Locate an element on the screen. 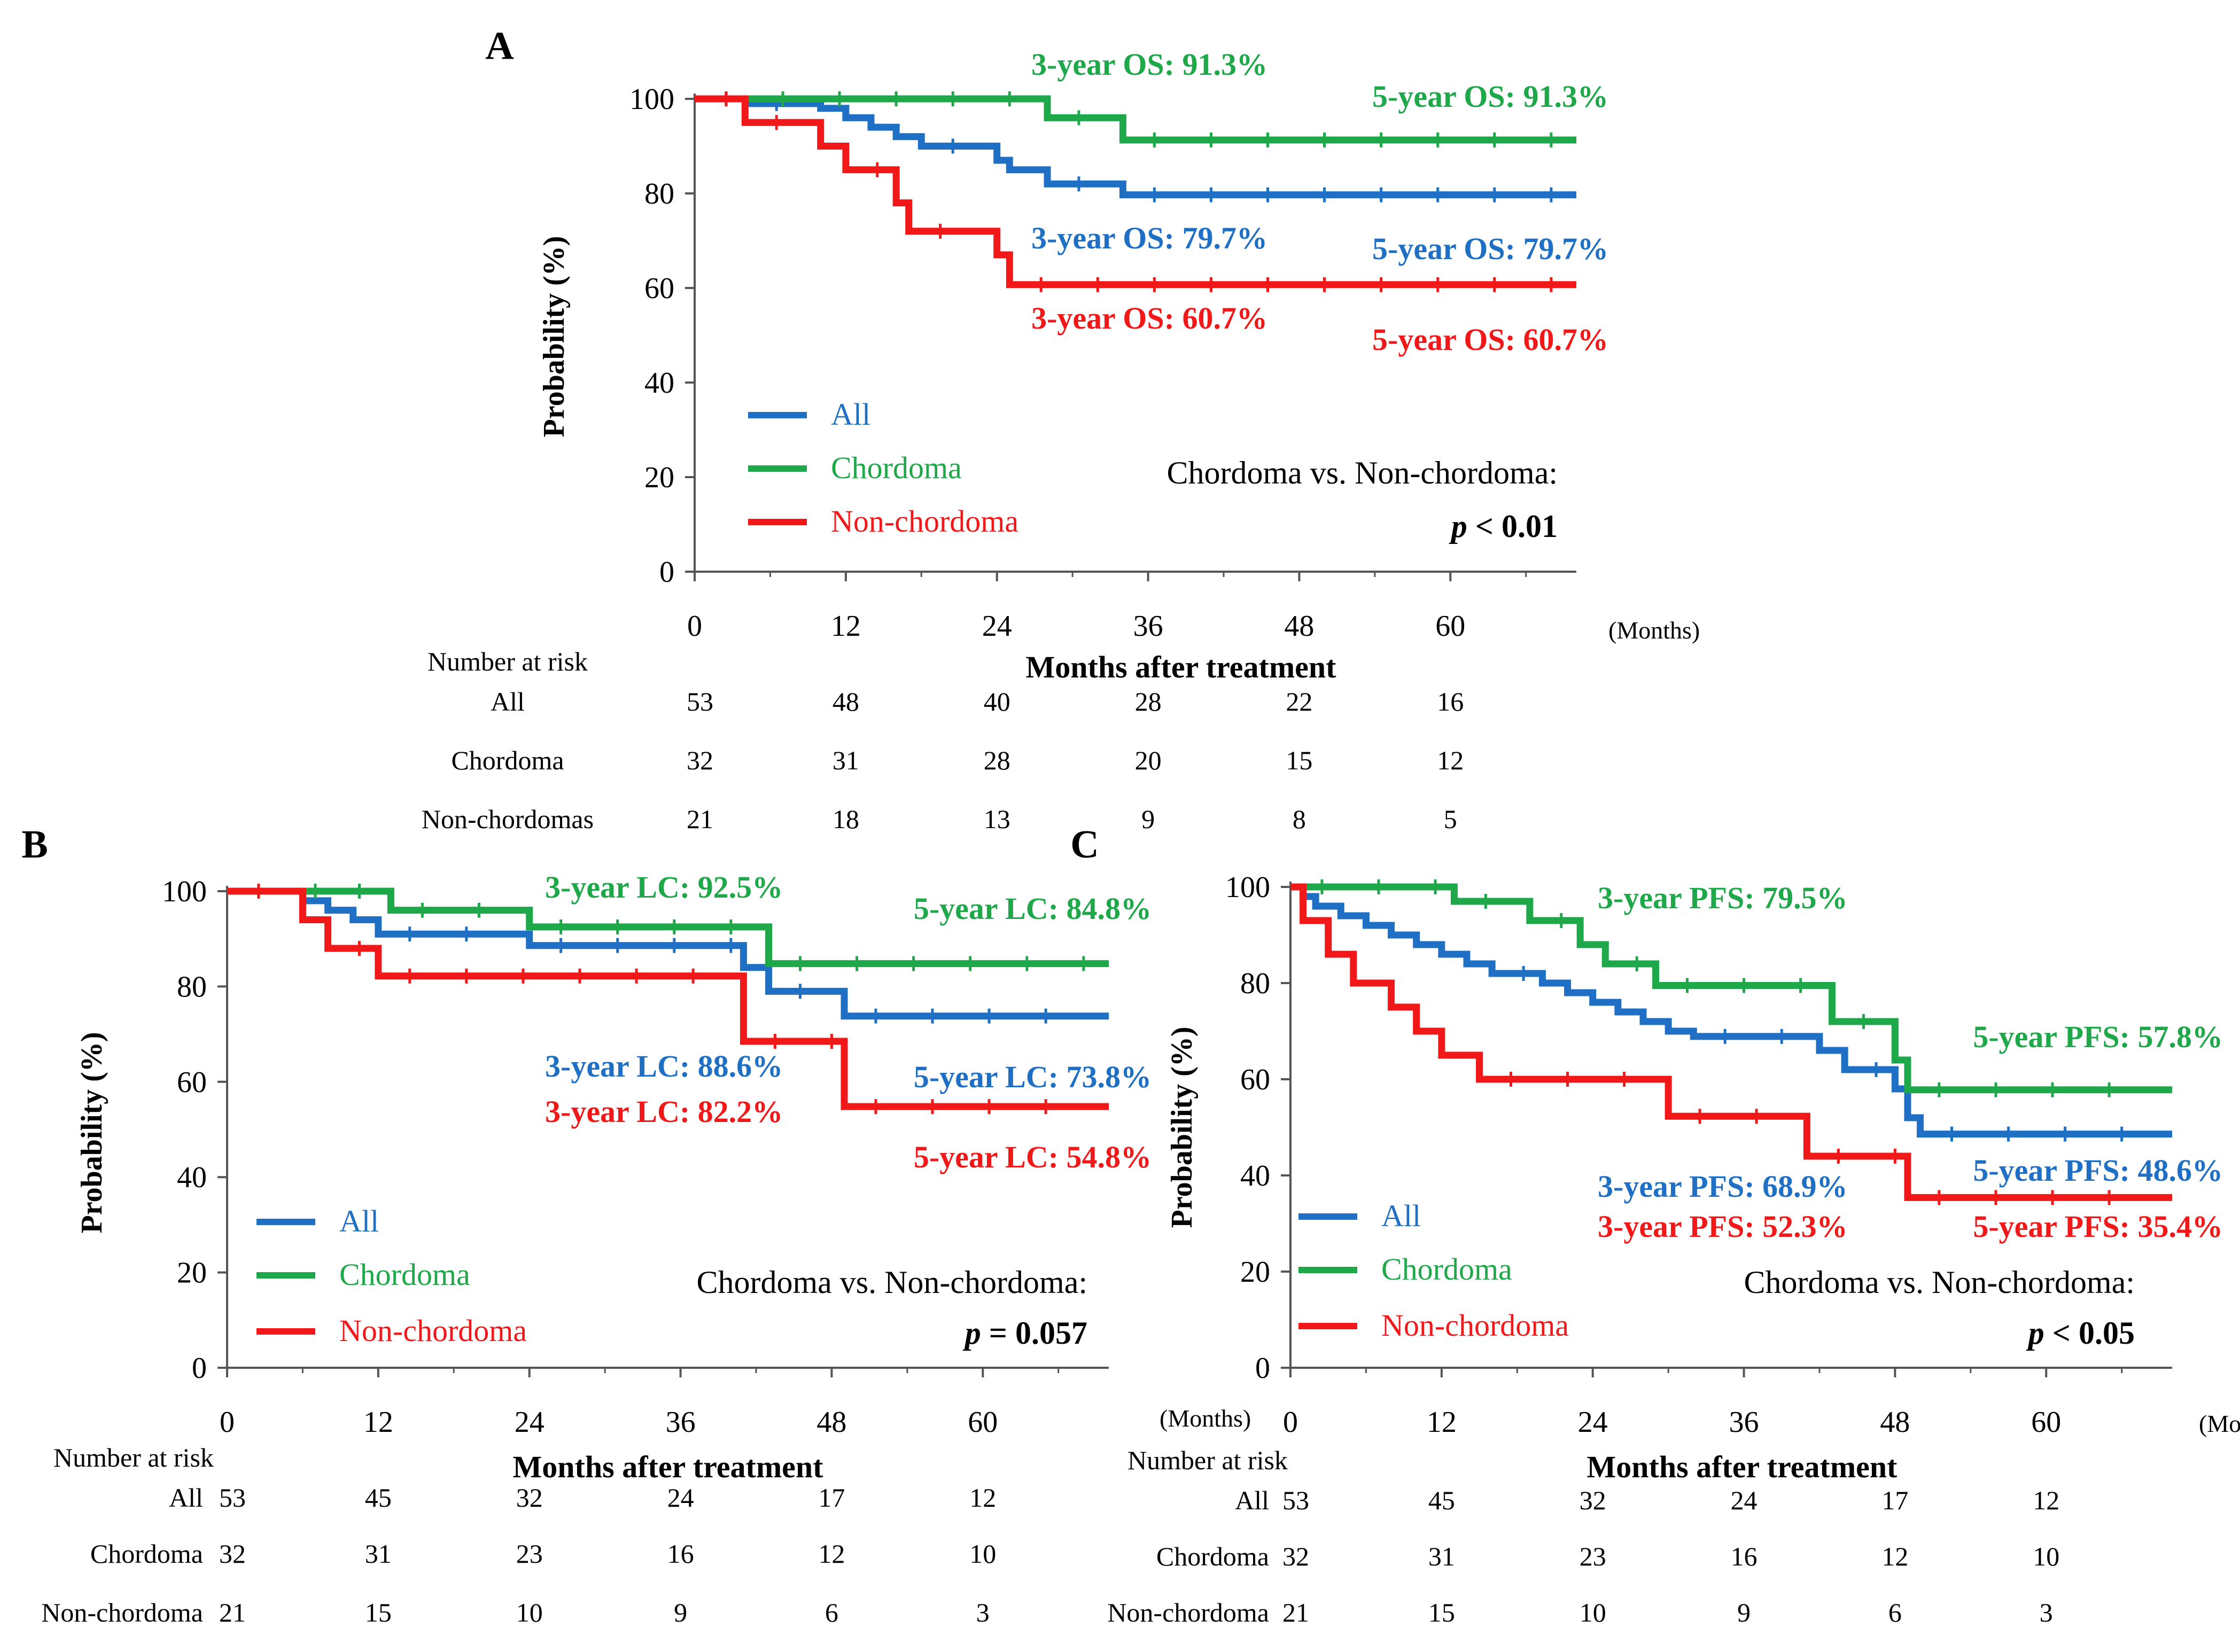 The height and width of the screenshot is (1652, 2240). x-tick-label: 36 is located at coordinates (681, 1422).